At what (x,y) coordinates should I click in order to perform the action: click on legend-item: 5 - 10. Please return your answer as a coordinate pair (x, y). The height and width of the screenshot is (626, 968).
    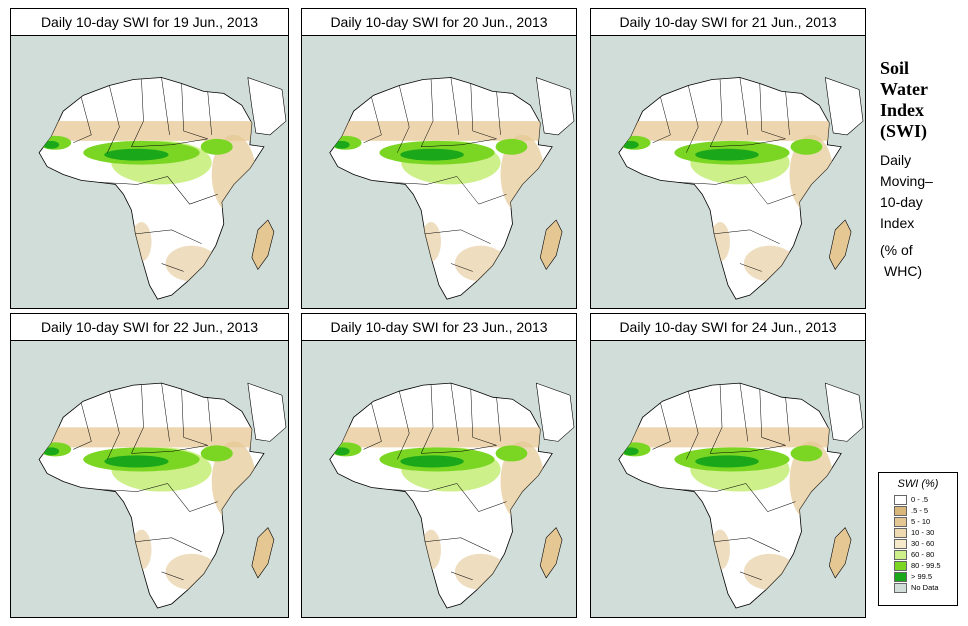
    Looking at the image, I should click on (925, 521).